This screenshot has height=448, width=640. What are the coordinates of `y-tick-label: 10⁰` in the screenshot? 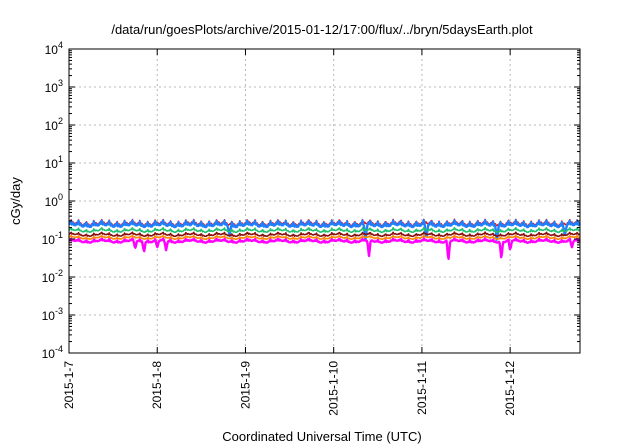 It's located at (54, 200).